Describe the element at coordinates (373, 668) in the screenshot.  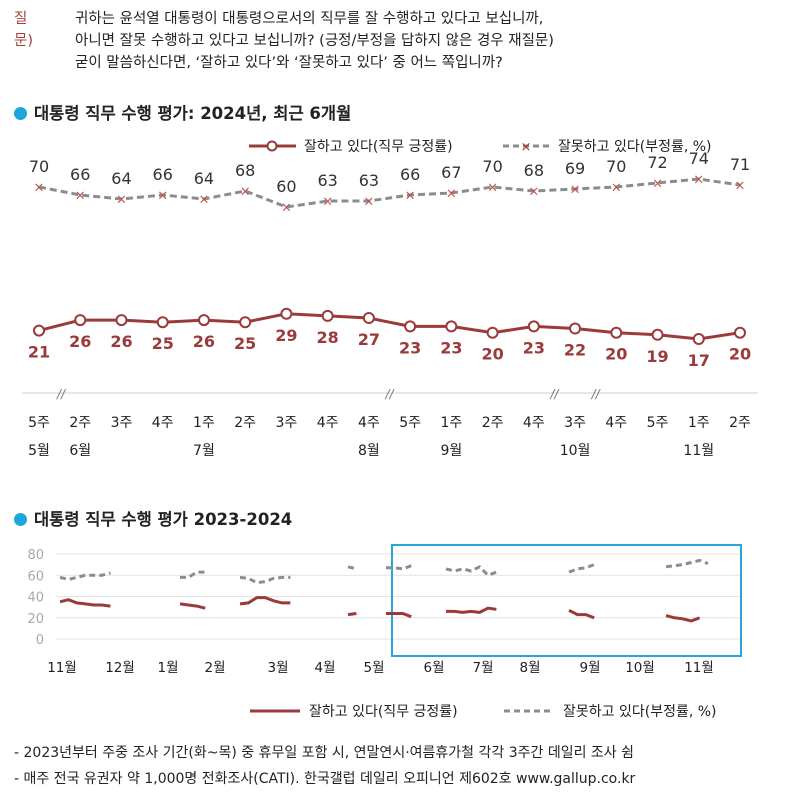
I see `x-month-label: 5월` at that location.